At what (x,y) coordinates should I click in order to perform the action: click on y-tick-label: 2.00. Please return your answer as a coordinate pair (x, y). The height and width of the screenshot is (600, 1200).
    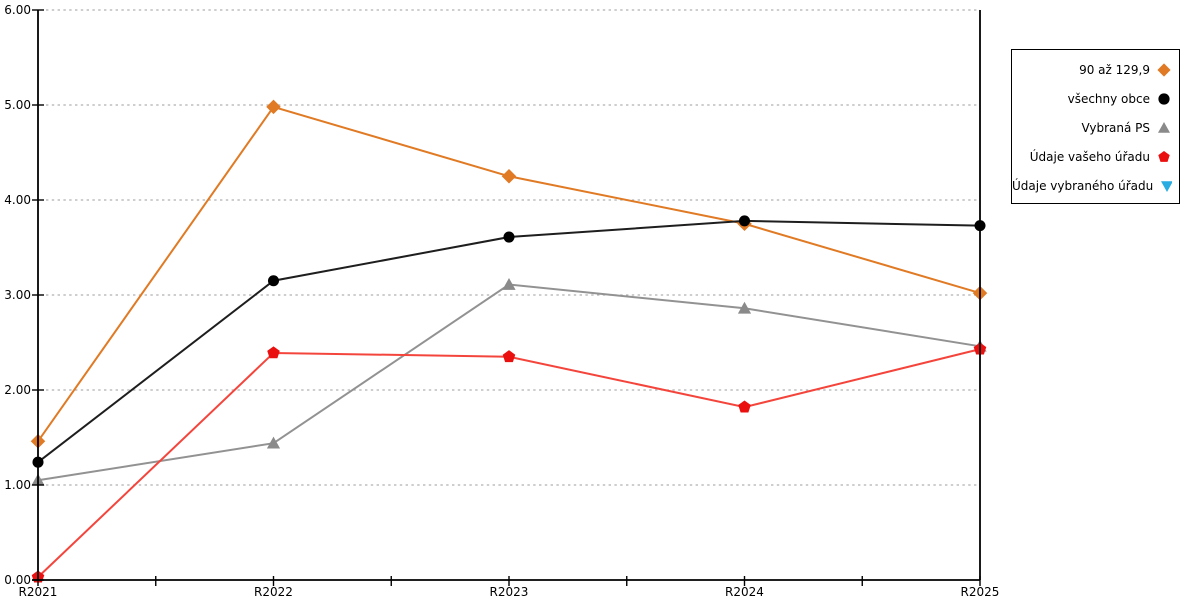
    Looking at the image, I should click on (17, 390).